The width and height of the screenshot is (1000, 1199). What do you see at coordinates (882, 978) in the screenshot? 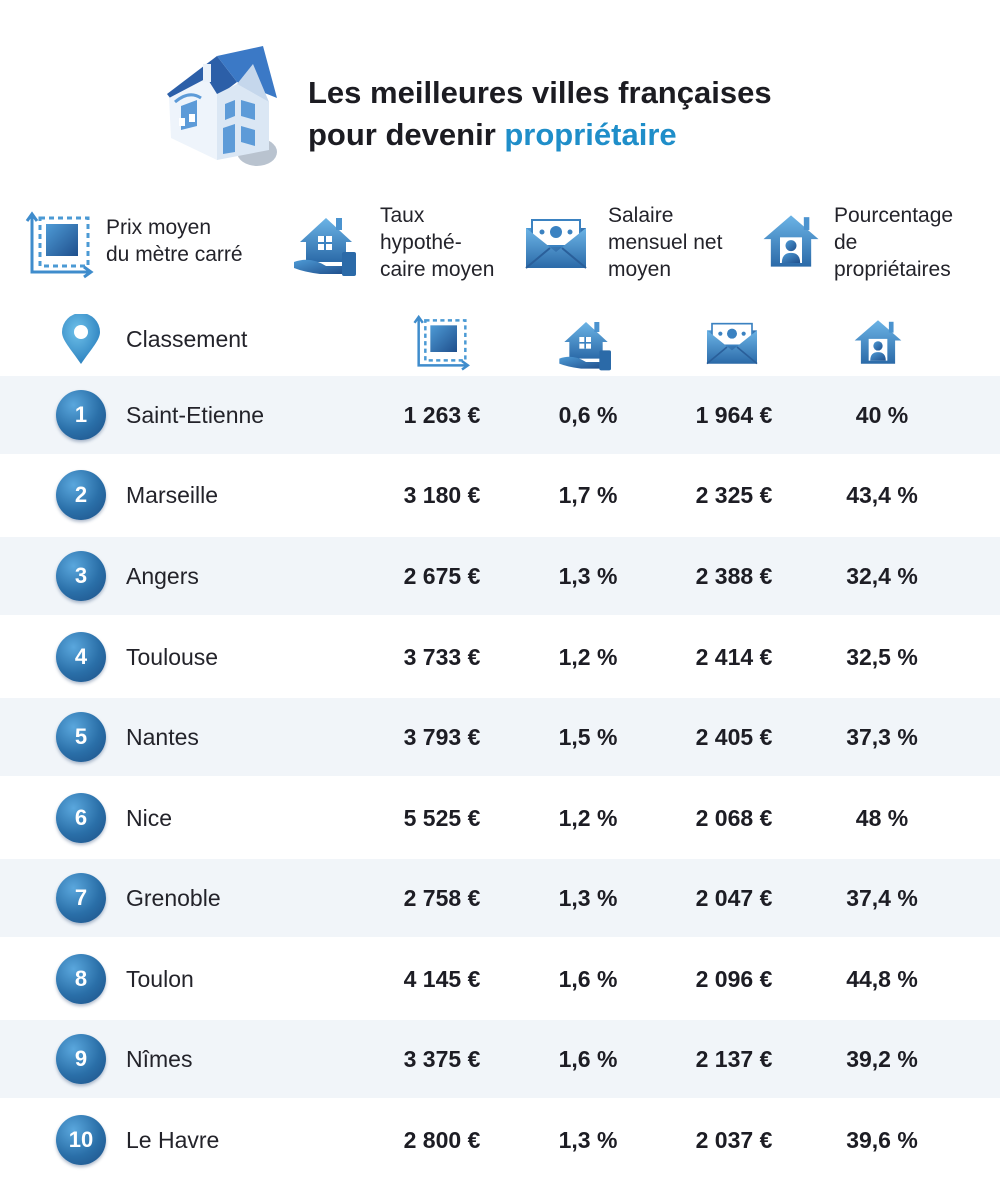
I see `owners-value: 44,8 %` at bounding box center [882, 978].